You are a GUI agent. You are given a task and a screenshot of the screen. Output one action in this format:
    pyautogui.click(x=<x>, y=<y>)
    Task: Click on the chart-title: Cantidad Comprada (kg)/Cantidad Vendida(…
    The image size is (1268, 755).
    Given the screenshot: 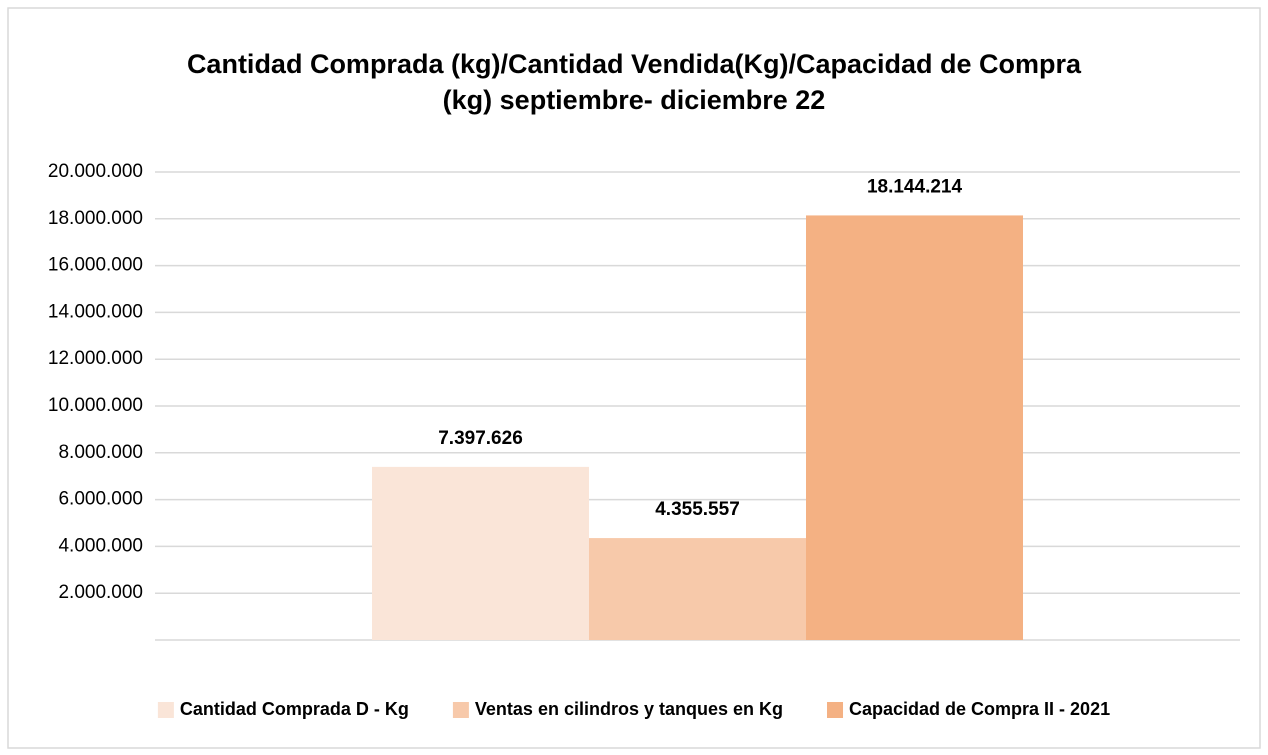 What is the action you would take?
    pyautogui.click(x=634, y=82)
    